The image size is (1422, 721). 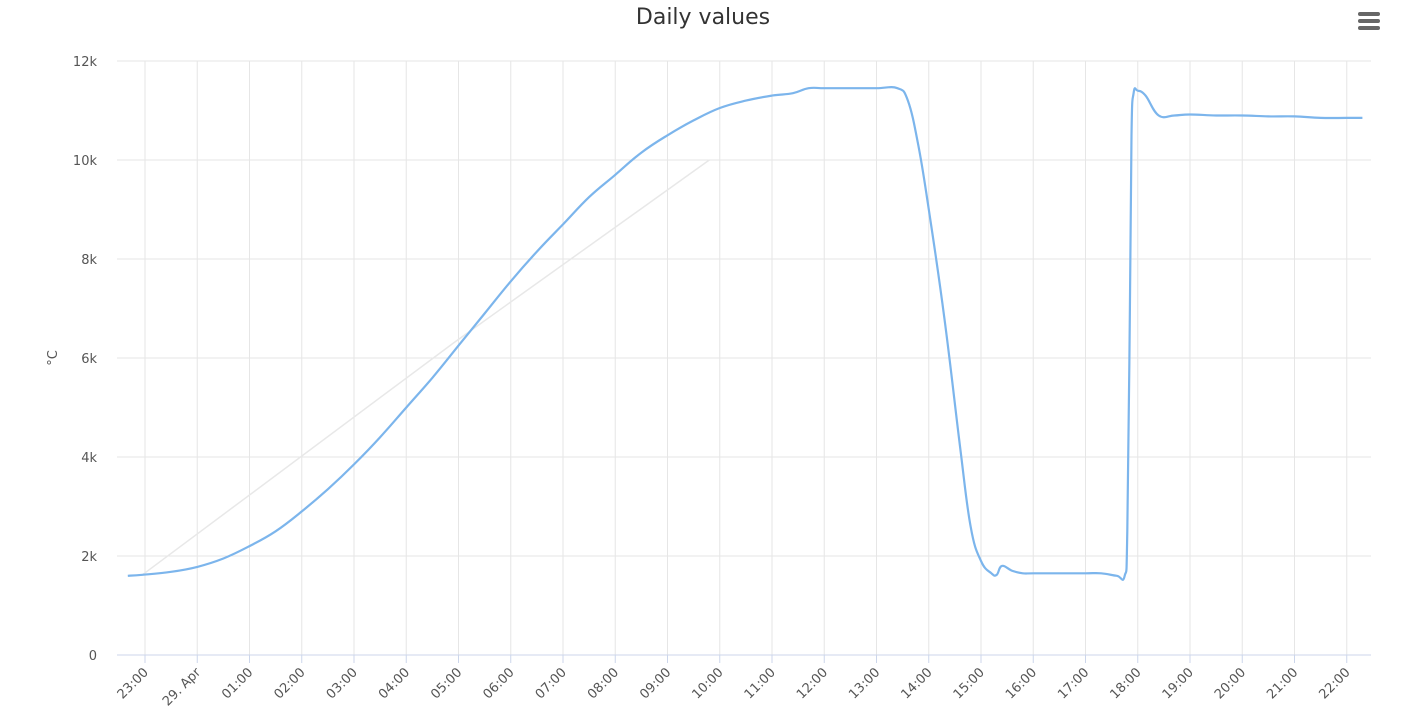 I want to click on x-tick-label: 03:00, so click(x=342, y=683).